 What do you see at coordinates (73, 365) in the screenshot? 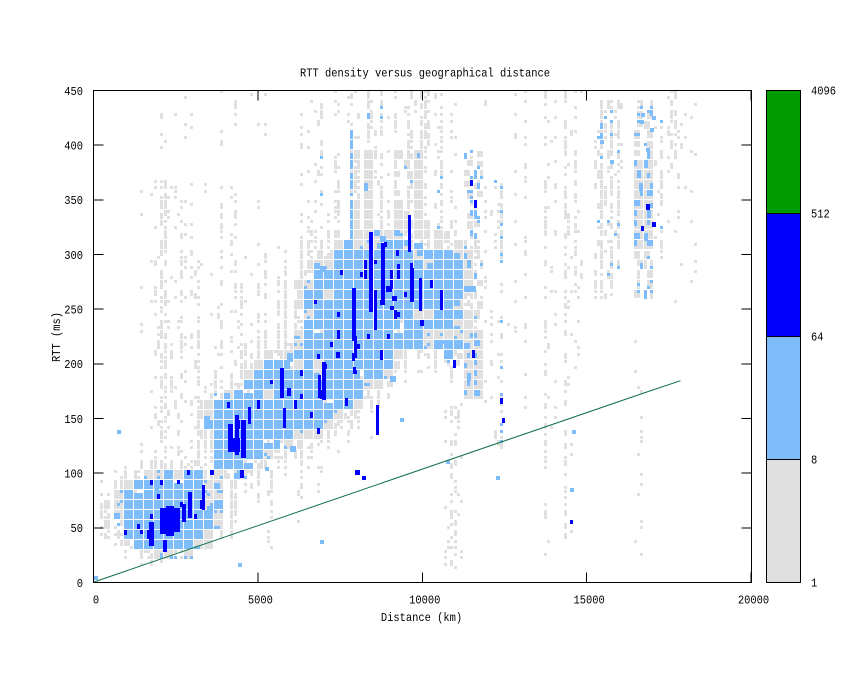
I see `svg-text: 200` at bounding box center [73, 365].